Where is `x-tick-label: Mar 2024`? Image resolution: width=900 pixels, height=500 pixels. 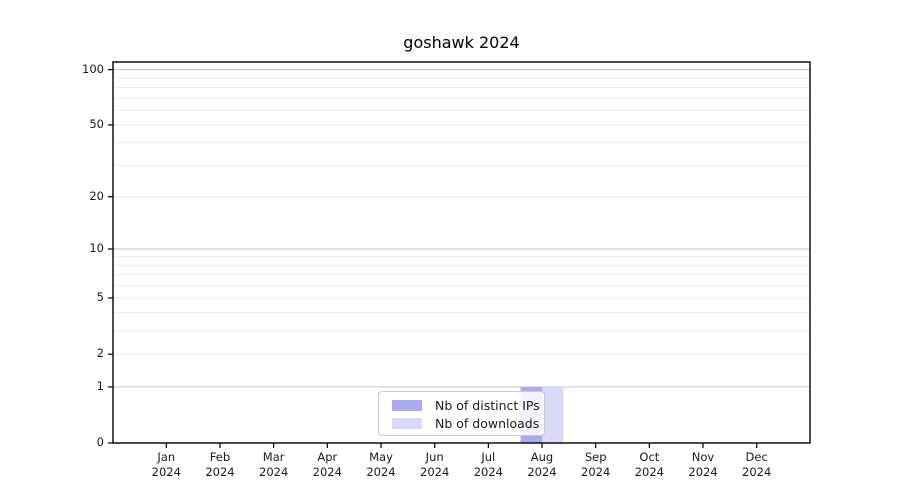 x-tick-label: Mar 2024 is located at coordinates (274, 464).